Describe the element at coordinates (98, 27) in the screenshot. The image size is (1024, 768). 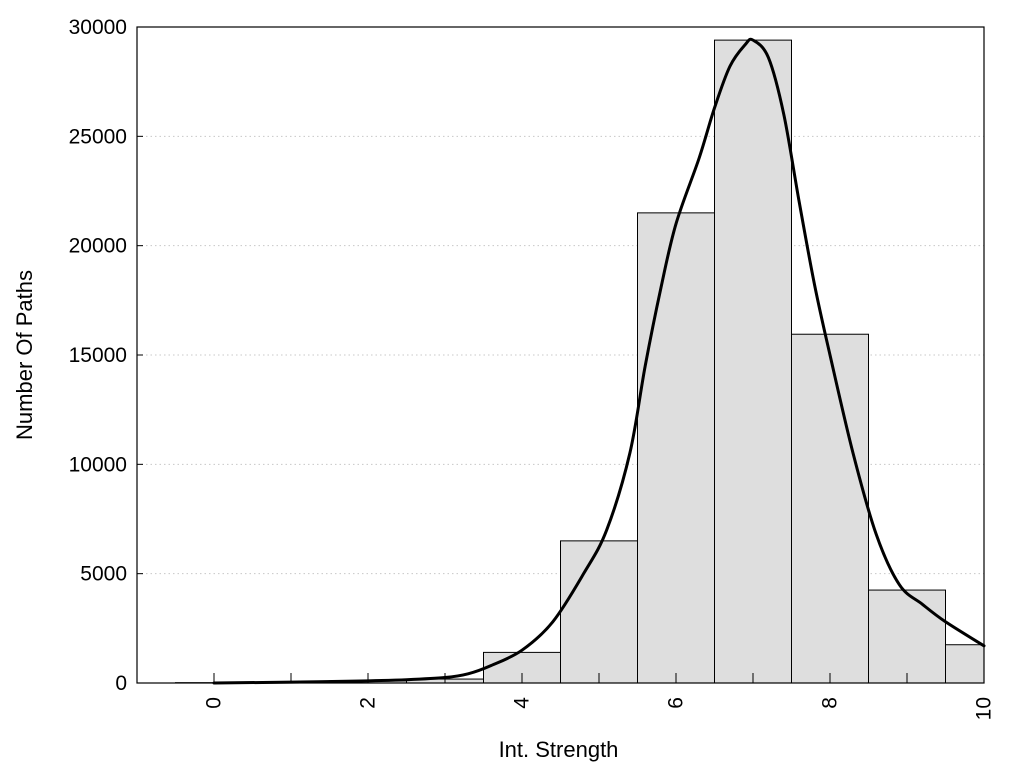
I see `y-tick-label: 30000` at that location.